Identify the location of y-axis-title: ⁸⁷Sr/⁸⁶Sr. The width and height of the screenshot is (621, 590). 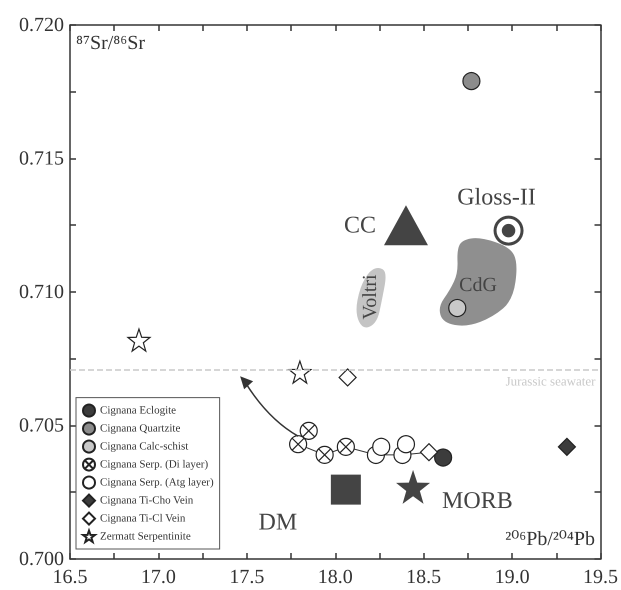
(111, 43).